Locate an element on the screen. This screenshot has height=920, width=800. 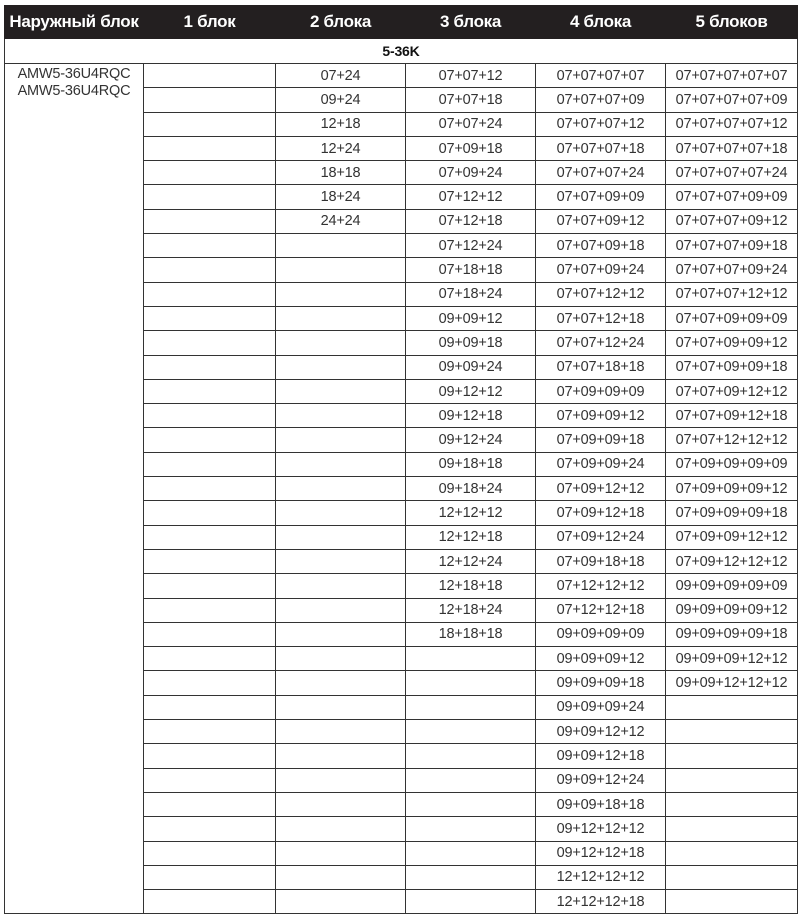
combination-cell-five: 07+07+09+12+18 is located at coordinates (731, 416).